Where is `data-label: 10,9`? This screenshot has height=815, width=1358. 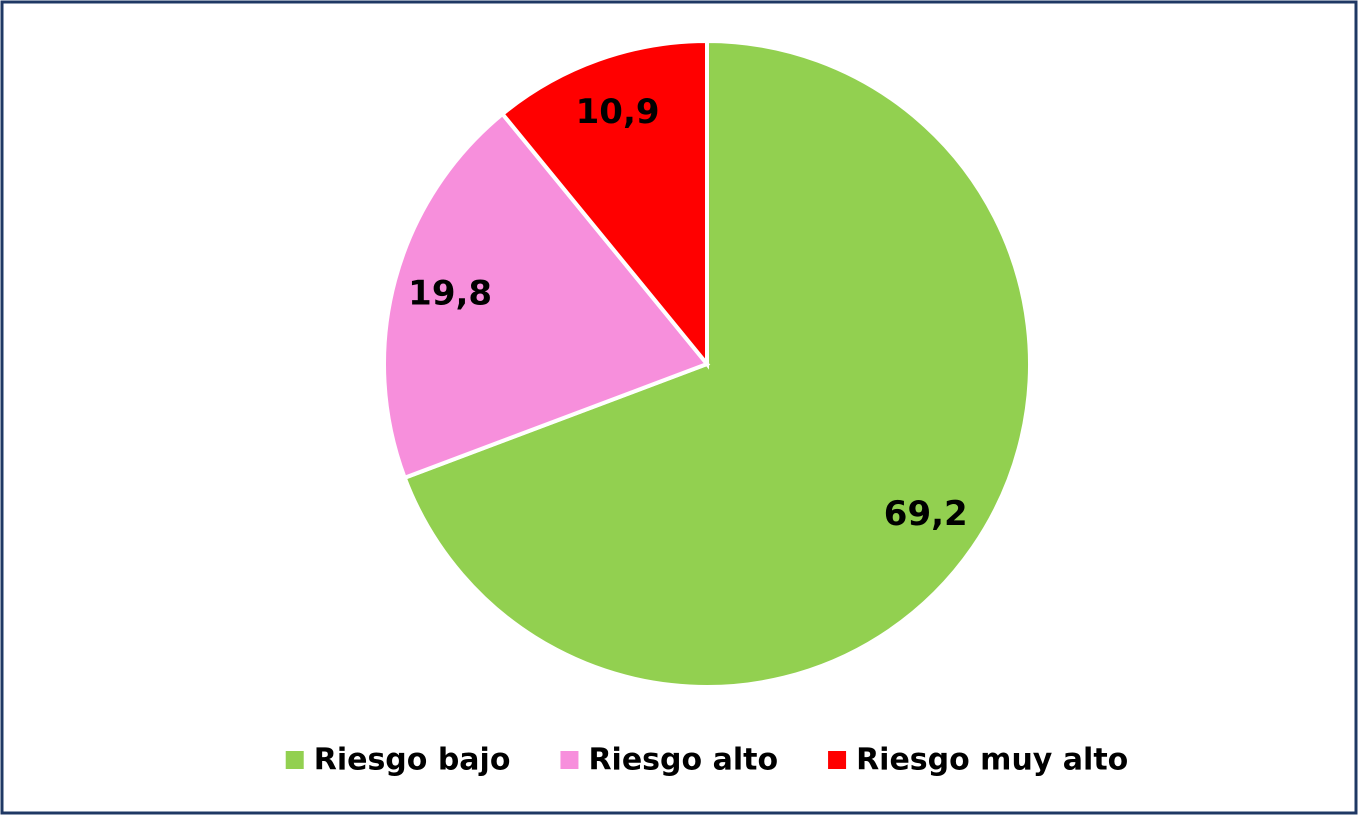 data-label: 10,9 is located at coordinates (618, 112).